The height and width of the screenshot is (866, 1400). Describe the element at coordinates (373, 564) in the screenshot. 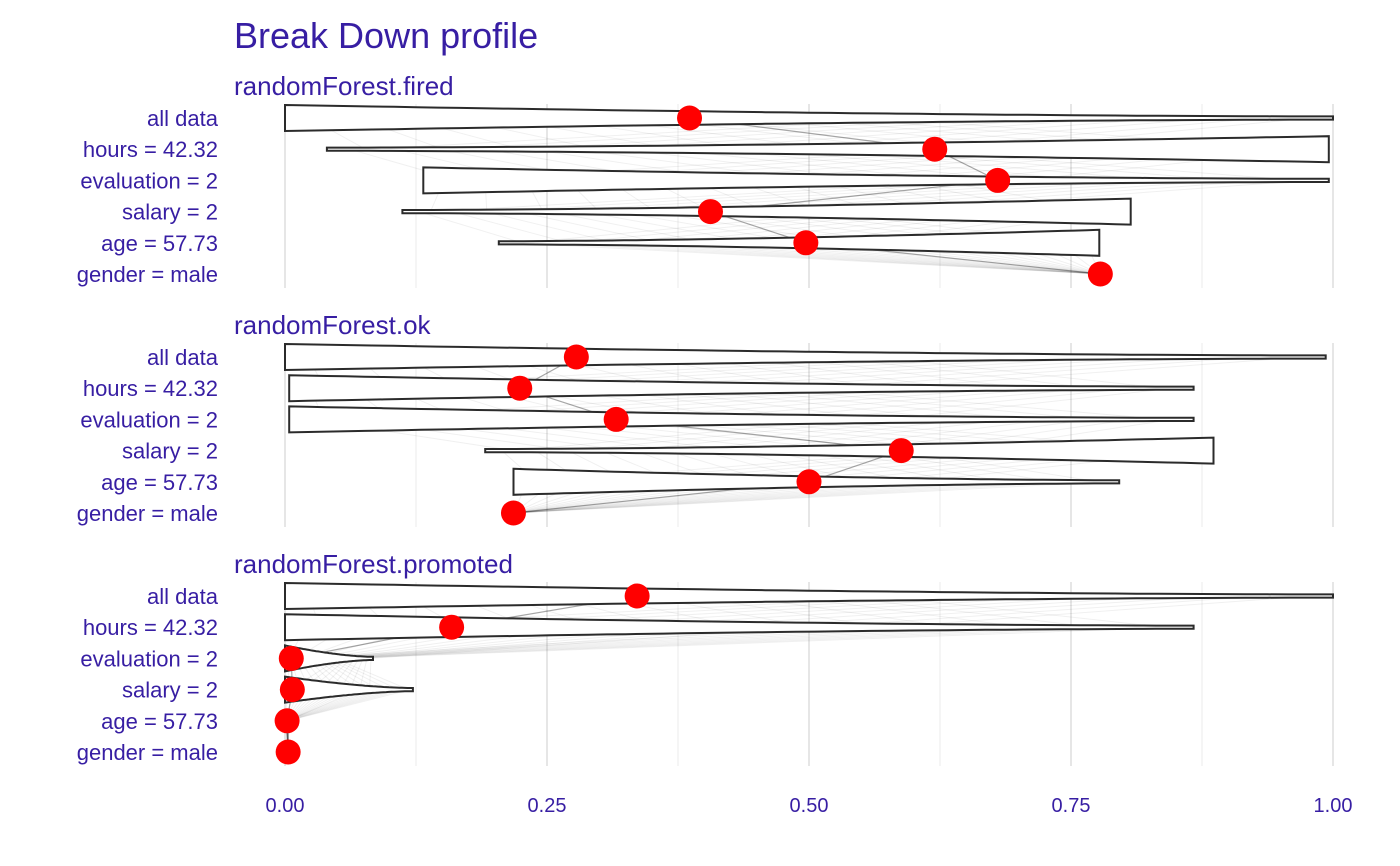

I see `panel-title: randomForest.promoted` at that location.